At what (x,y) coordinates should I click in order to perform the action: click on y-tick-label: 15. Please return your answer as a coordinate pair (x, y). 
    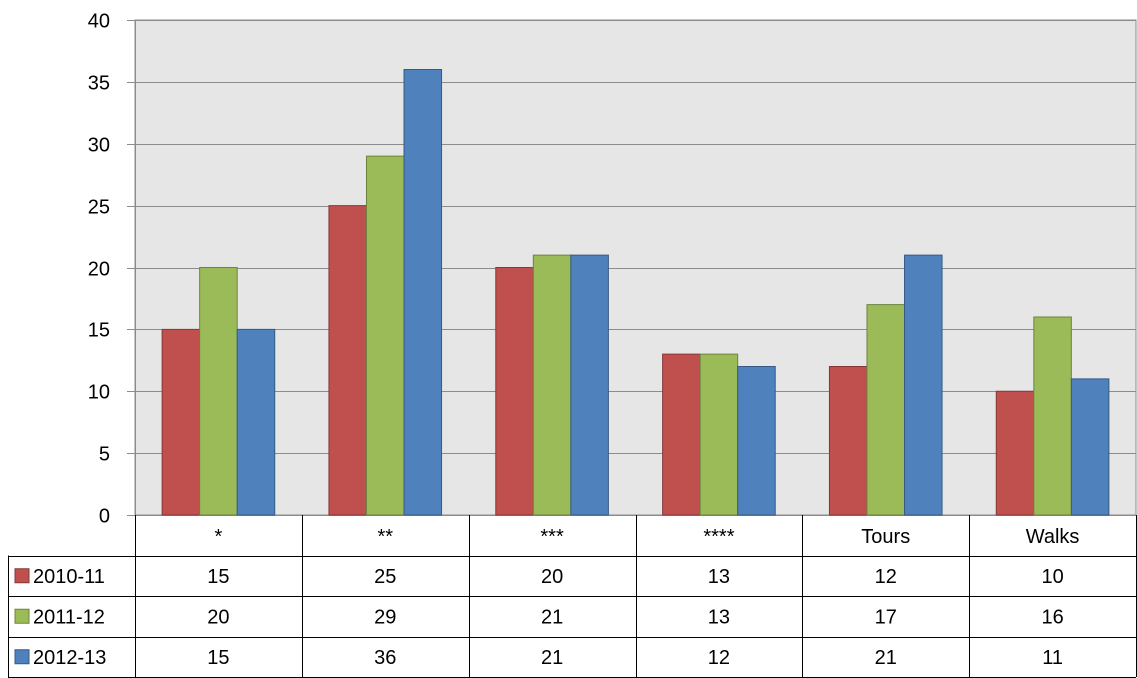
    Looking at the image, I should click on (99, 331).